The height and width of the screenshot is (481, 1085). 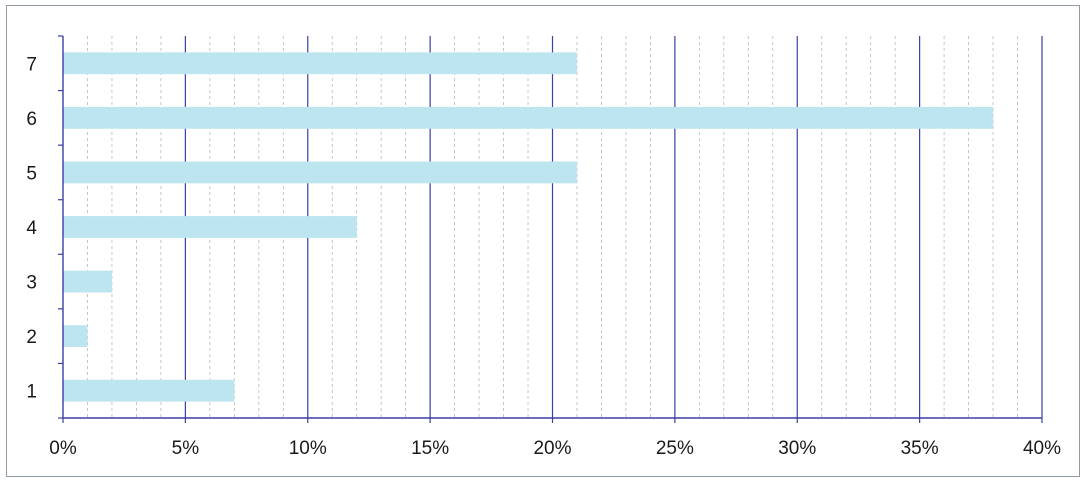 What do you see at coordinates (31, 283) in the screenshot?
I see `y-tick-label: 3` at bounding box center [31, 283].